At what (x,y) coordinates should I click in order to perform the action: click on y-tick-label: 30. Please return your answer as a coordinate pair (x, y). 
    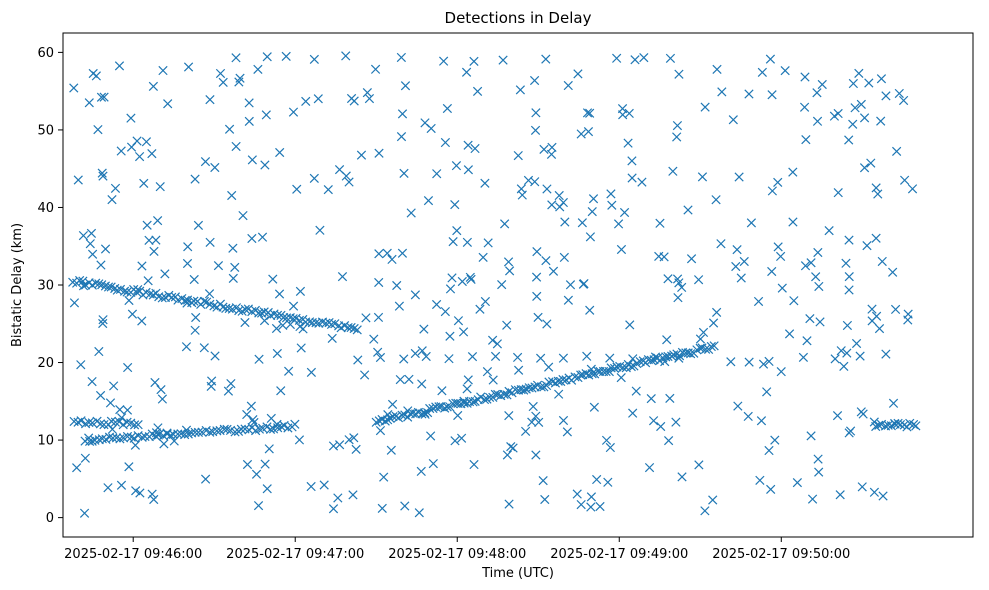
    Looking at the image, I should click on (45, 286).